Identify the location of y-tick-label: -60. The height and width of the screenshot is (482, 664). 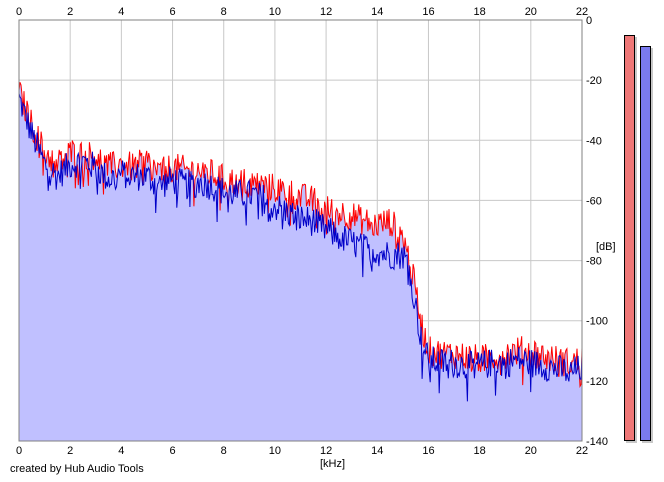
(594, 201).